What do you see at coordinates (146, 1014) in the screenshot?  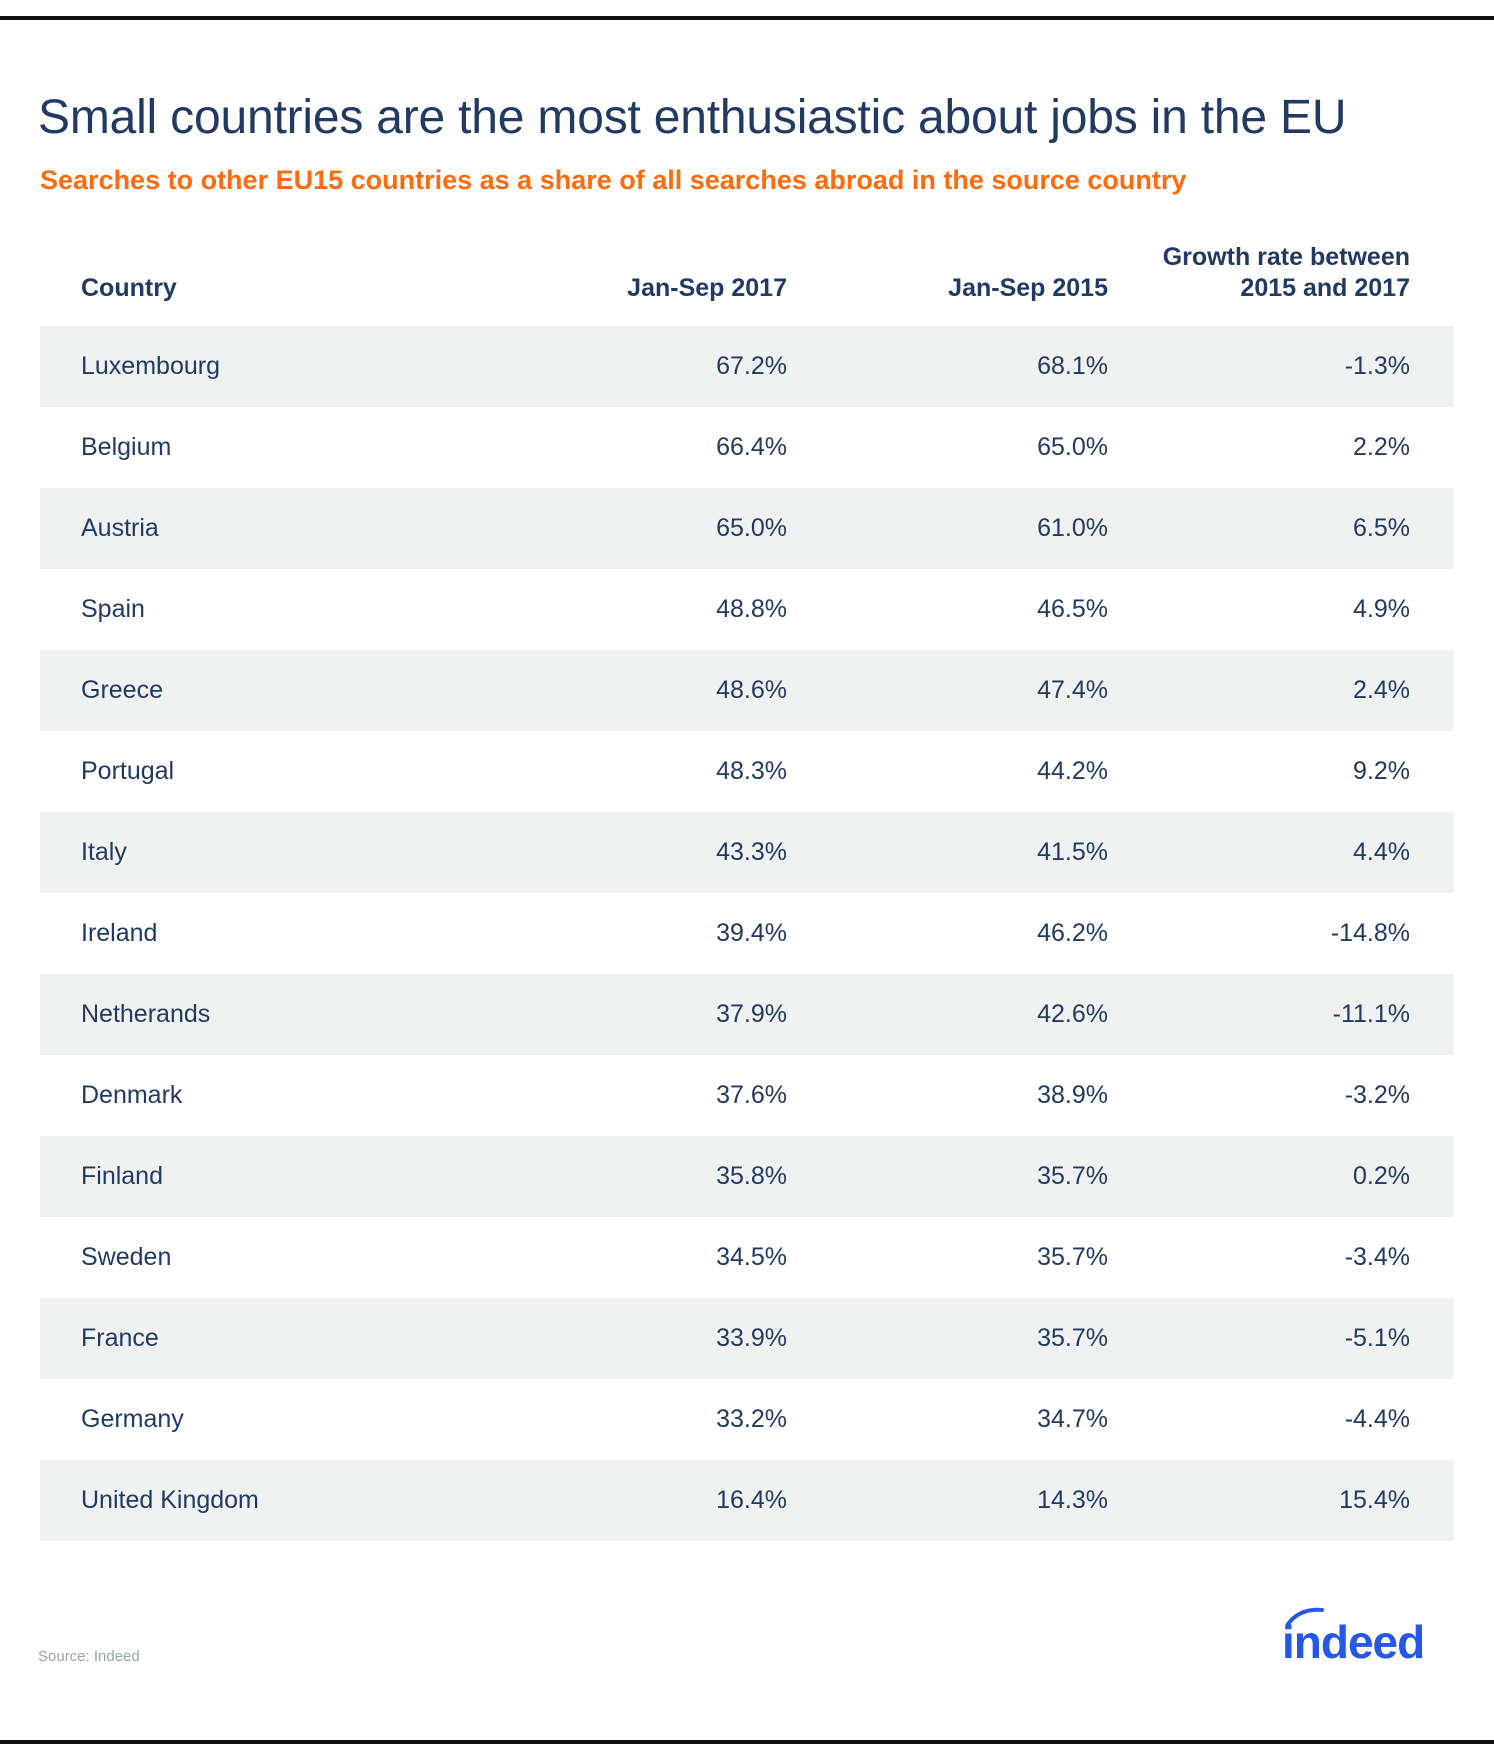 I see `country-cell: Netherands` at bounding box center [146, 1014].